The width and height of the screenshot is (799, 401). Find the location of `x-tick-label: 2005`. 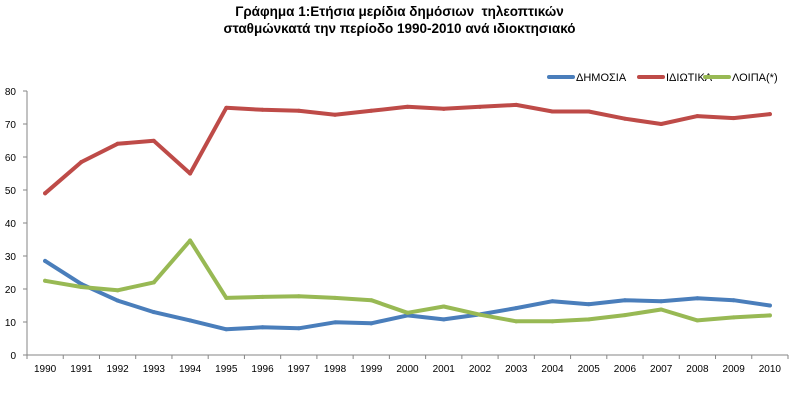

x-tick-label: 2005 is located at coordinates (589, 369).